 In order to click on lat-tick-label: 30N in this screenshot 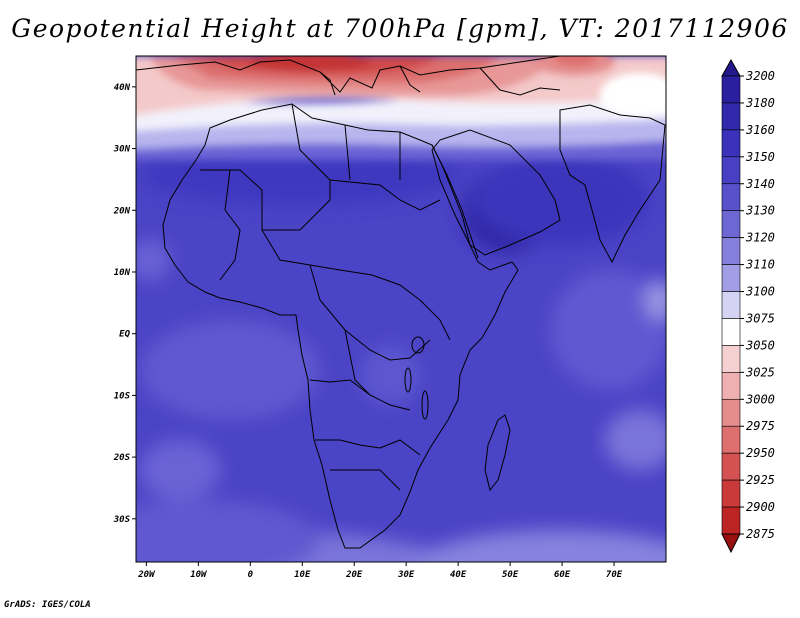, I will do `click(122, 150)`.